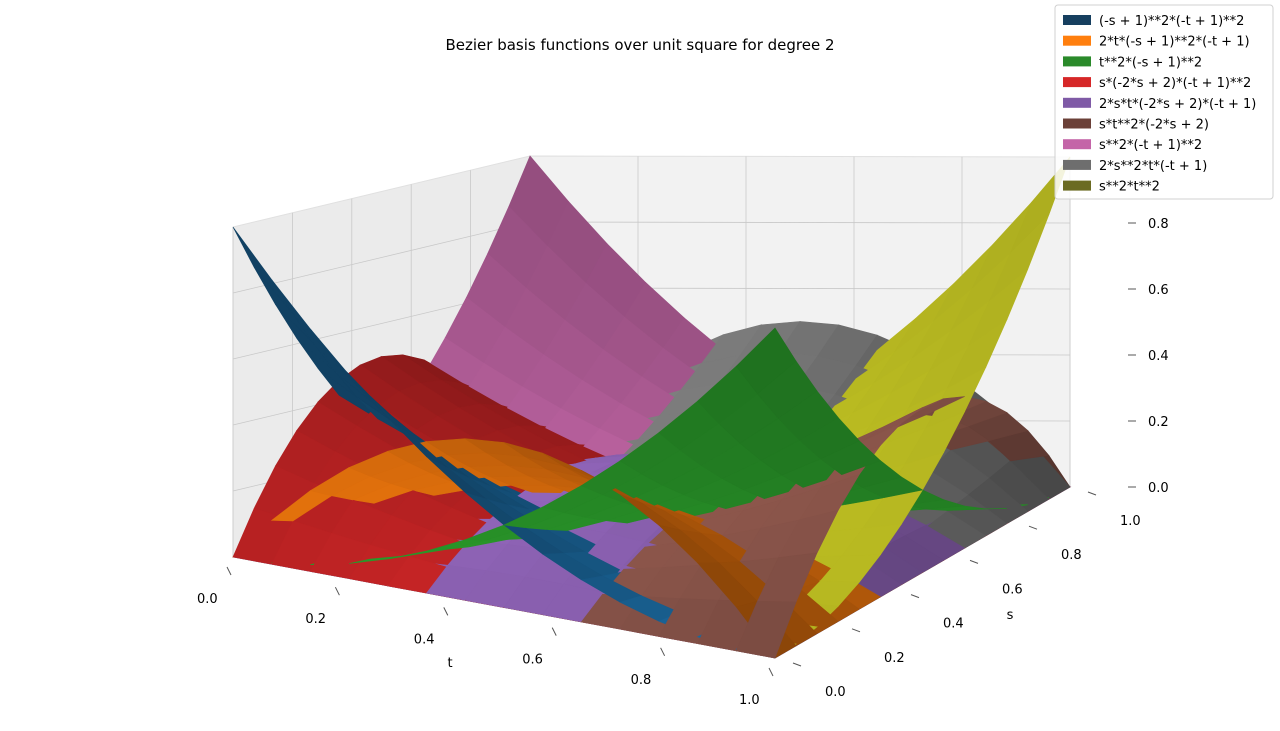  I want to click on x-tick-label: 0.8, so click(641, 680).